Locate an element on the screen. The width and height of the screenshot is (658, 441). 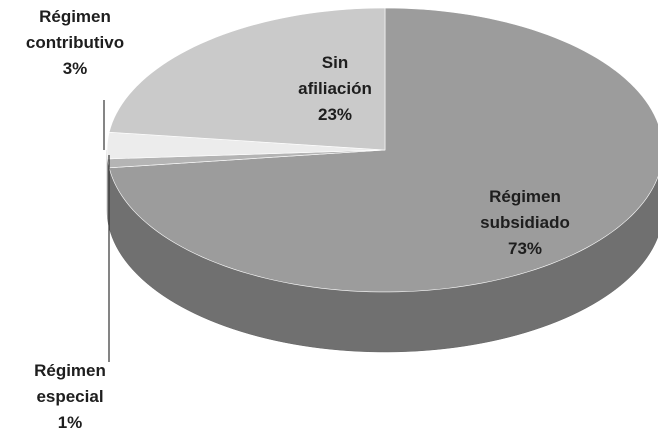
value-label: 73% is located at coordinates (525, 248).